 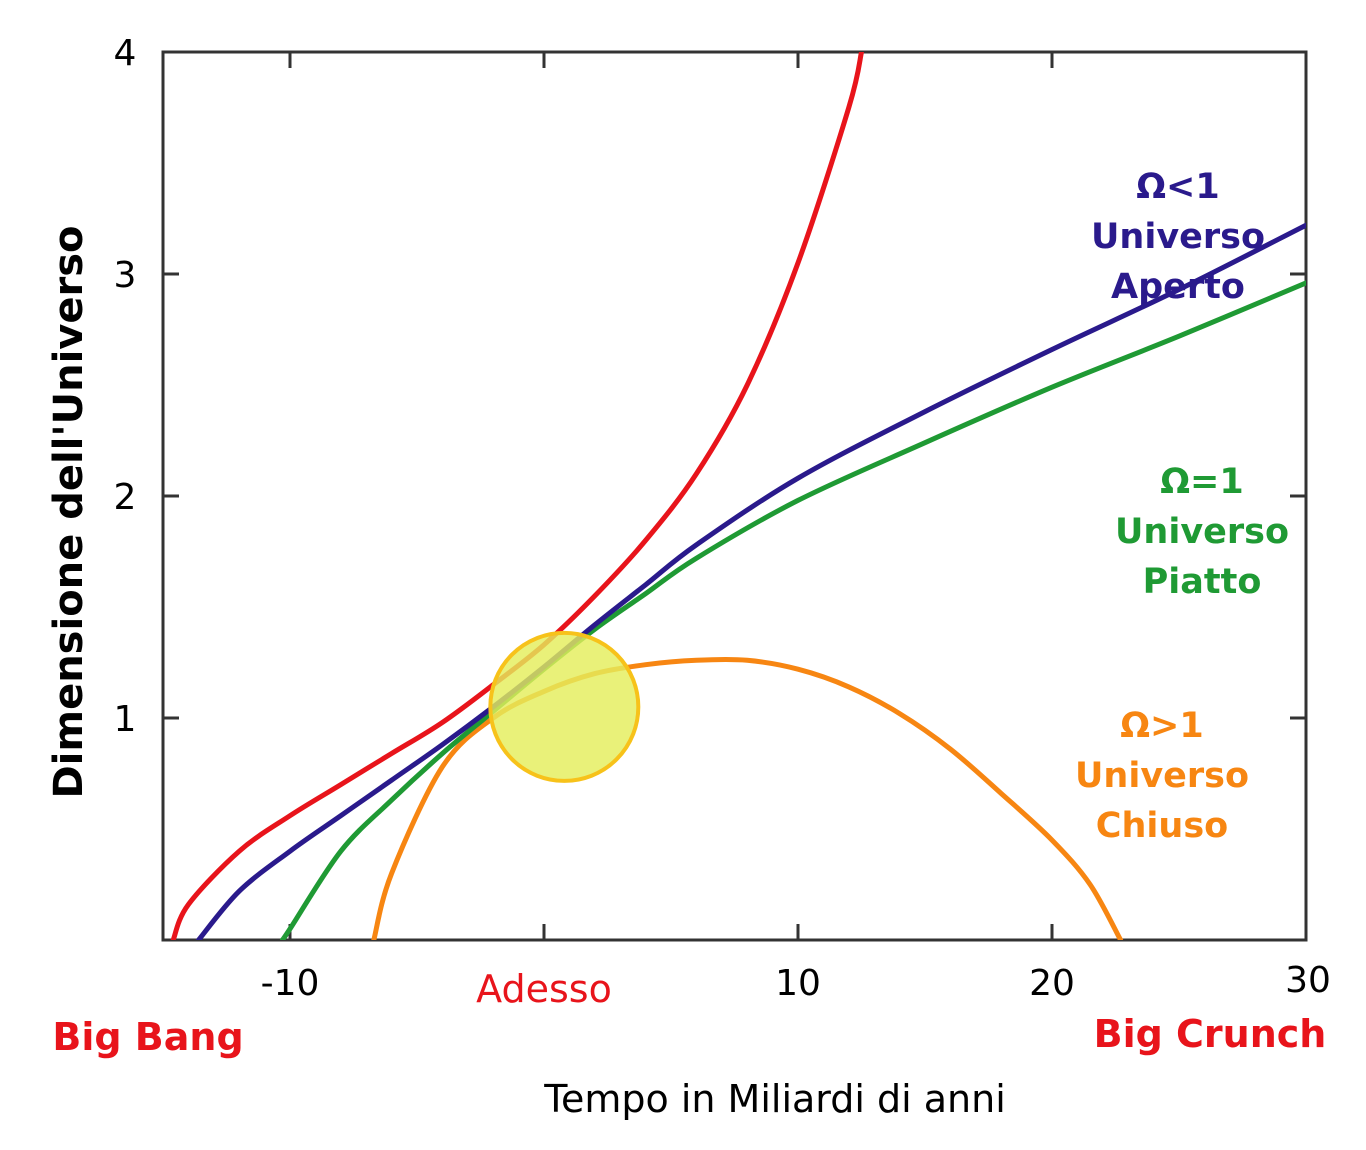 I want to click on flat-universe-label-line: Universo, so click(x=1202, y=532).